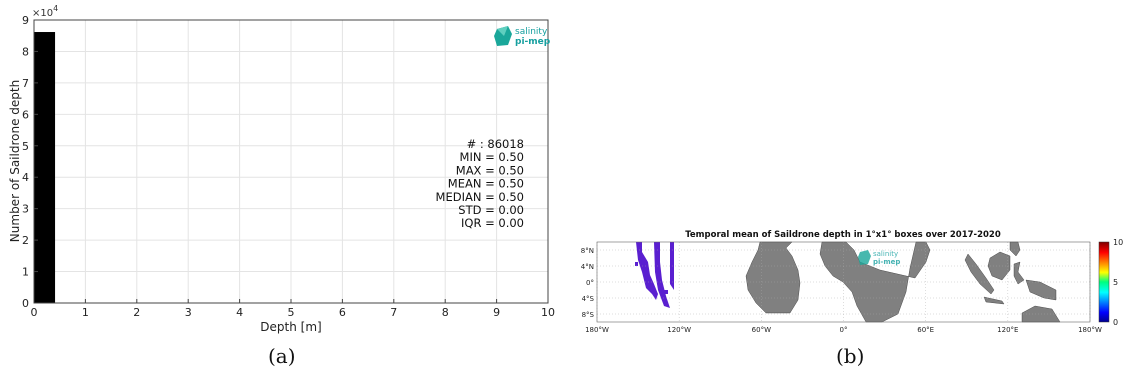 The height and width of the screenshot is (378, 1128). Describe the element at coordinates (925, 330) in the screenshot. I see `map-x-tick-label: 60°E` at that location.